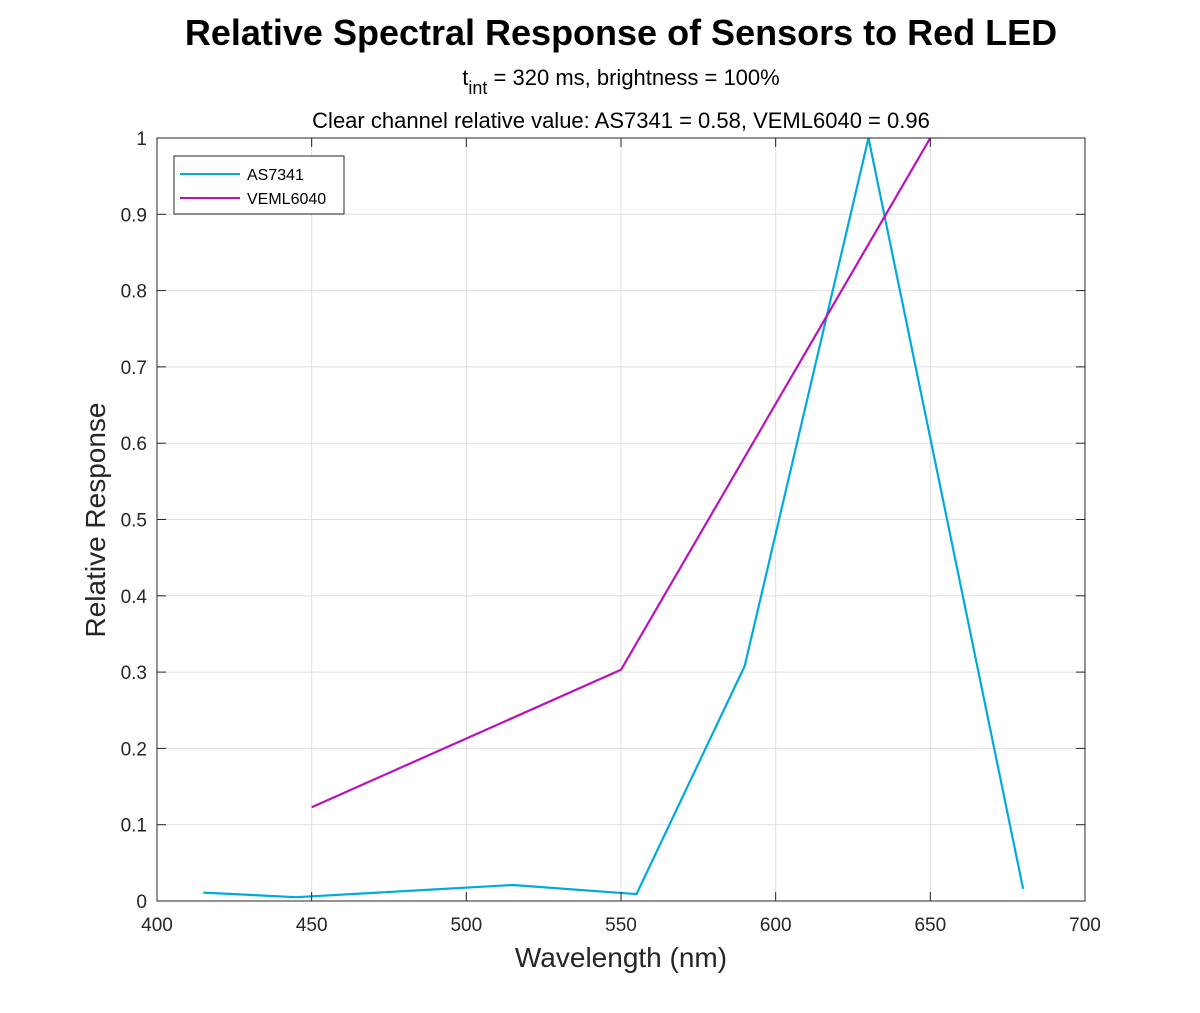 The height and width of the screenshot is (1013, 1200). I want to click on x-tick-label: 700, so click(1085, 925).